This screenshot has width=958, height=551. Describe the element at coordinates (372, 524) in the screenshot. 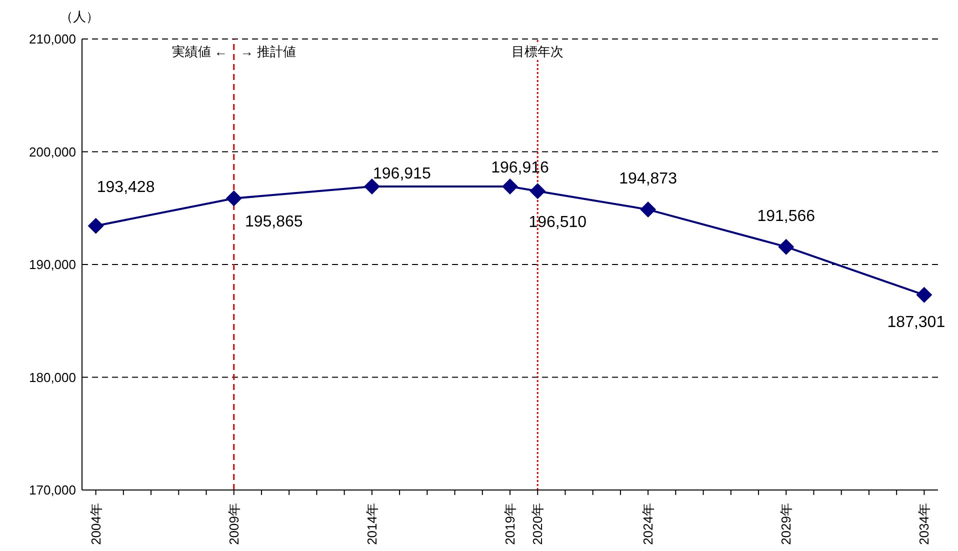

I see `x-tick-label: 2014年` at that location.